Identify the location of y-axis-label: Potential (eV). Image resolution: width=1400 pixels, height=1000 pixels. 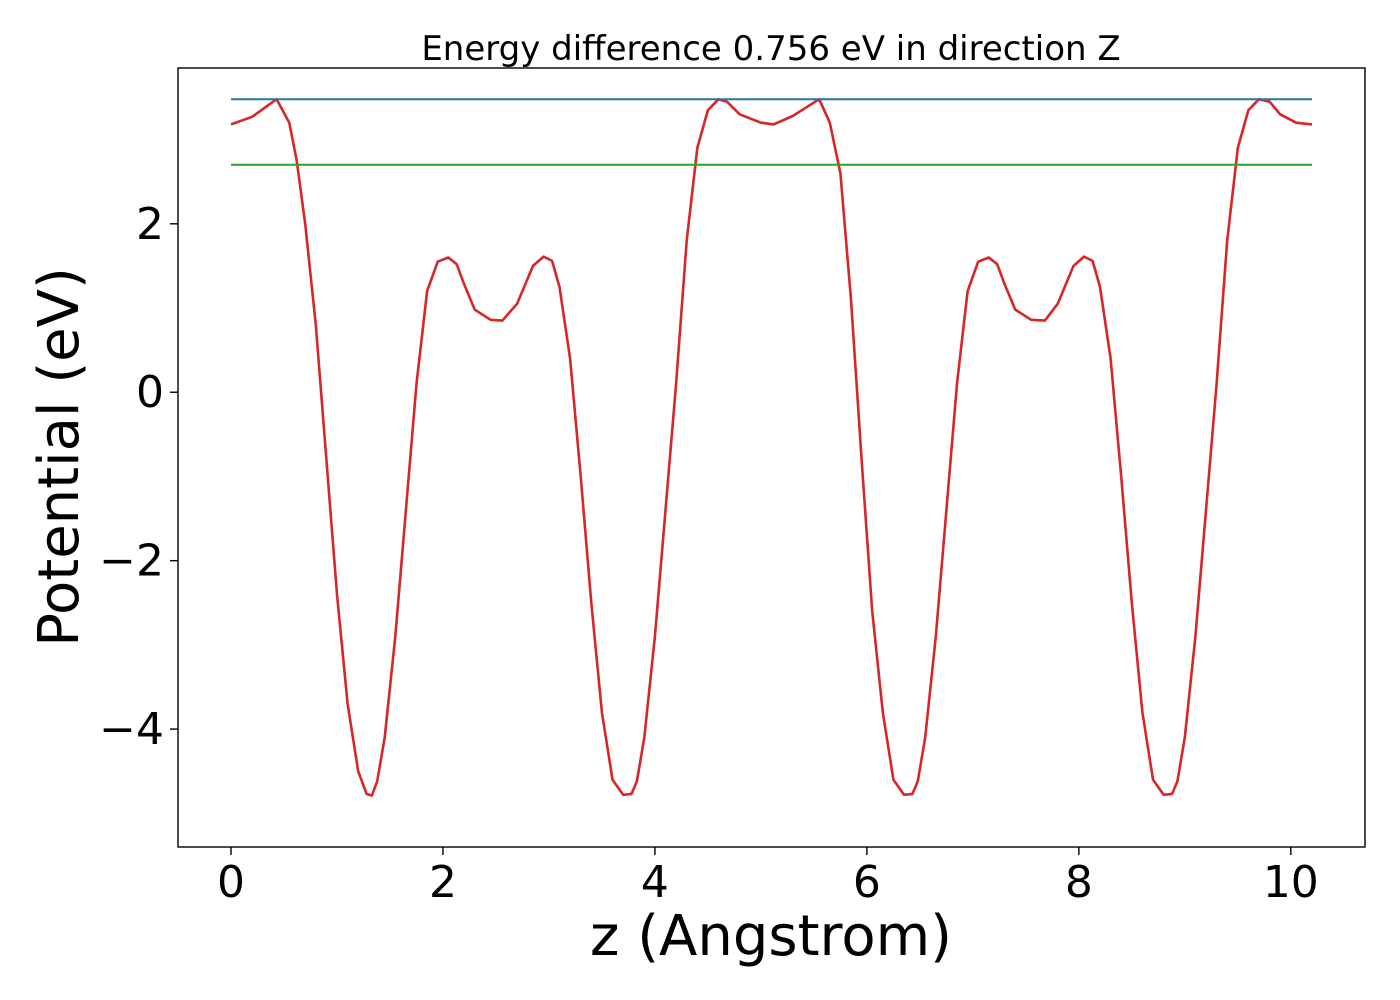
(59, 457).